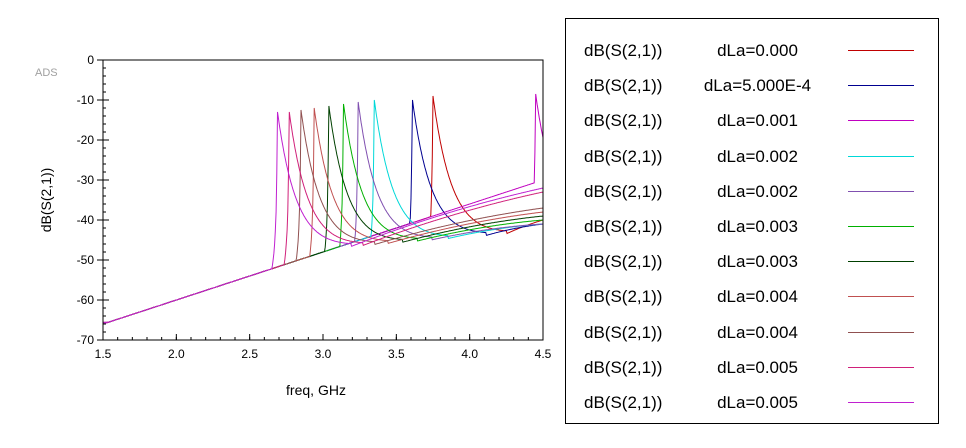  What do you see at coordinates (86, 340) in the screenshot?
I see `y-tick-label: -70` at bounding box center [86, 340].